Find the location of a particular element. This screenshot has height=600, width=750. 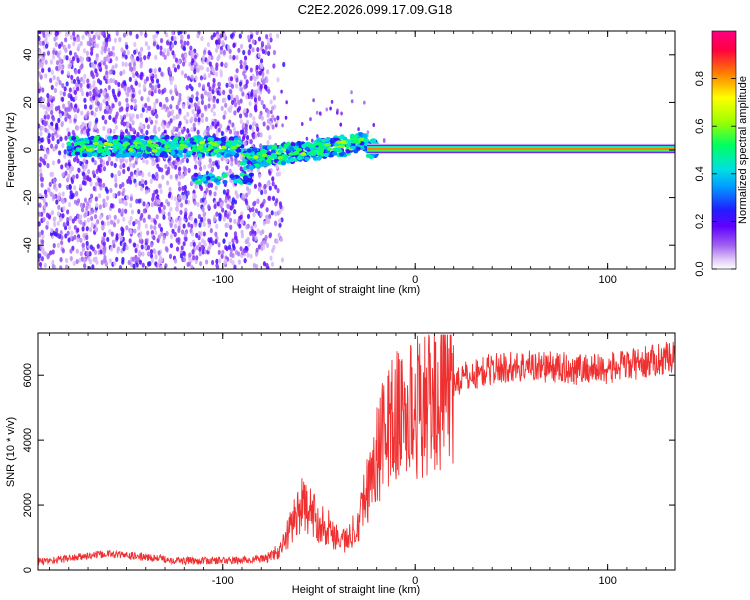

spectrogram-ytick-label: 20 is located at coordinates (28, 102).